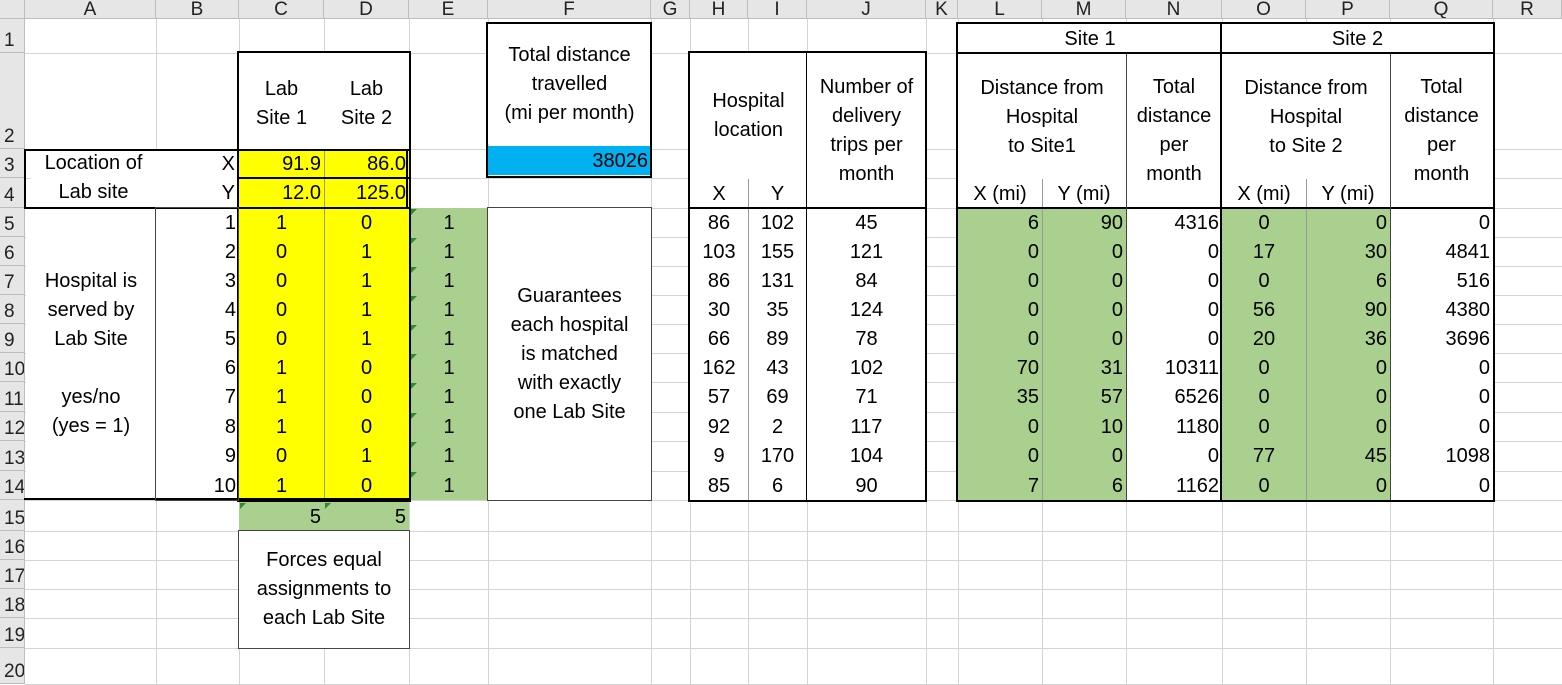 This screenshot has height=685, width=1562. Describe the element at coordinates (230, 367) in the screenshot. I see `hospital-6-n: 6` at that location.